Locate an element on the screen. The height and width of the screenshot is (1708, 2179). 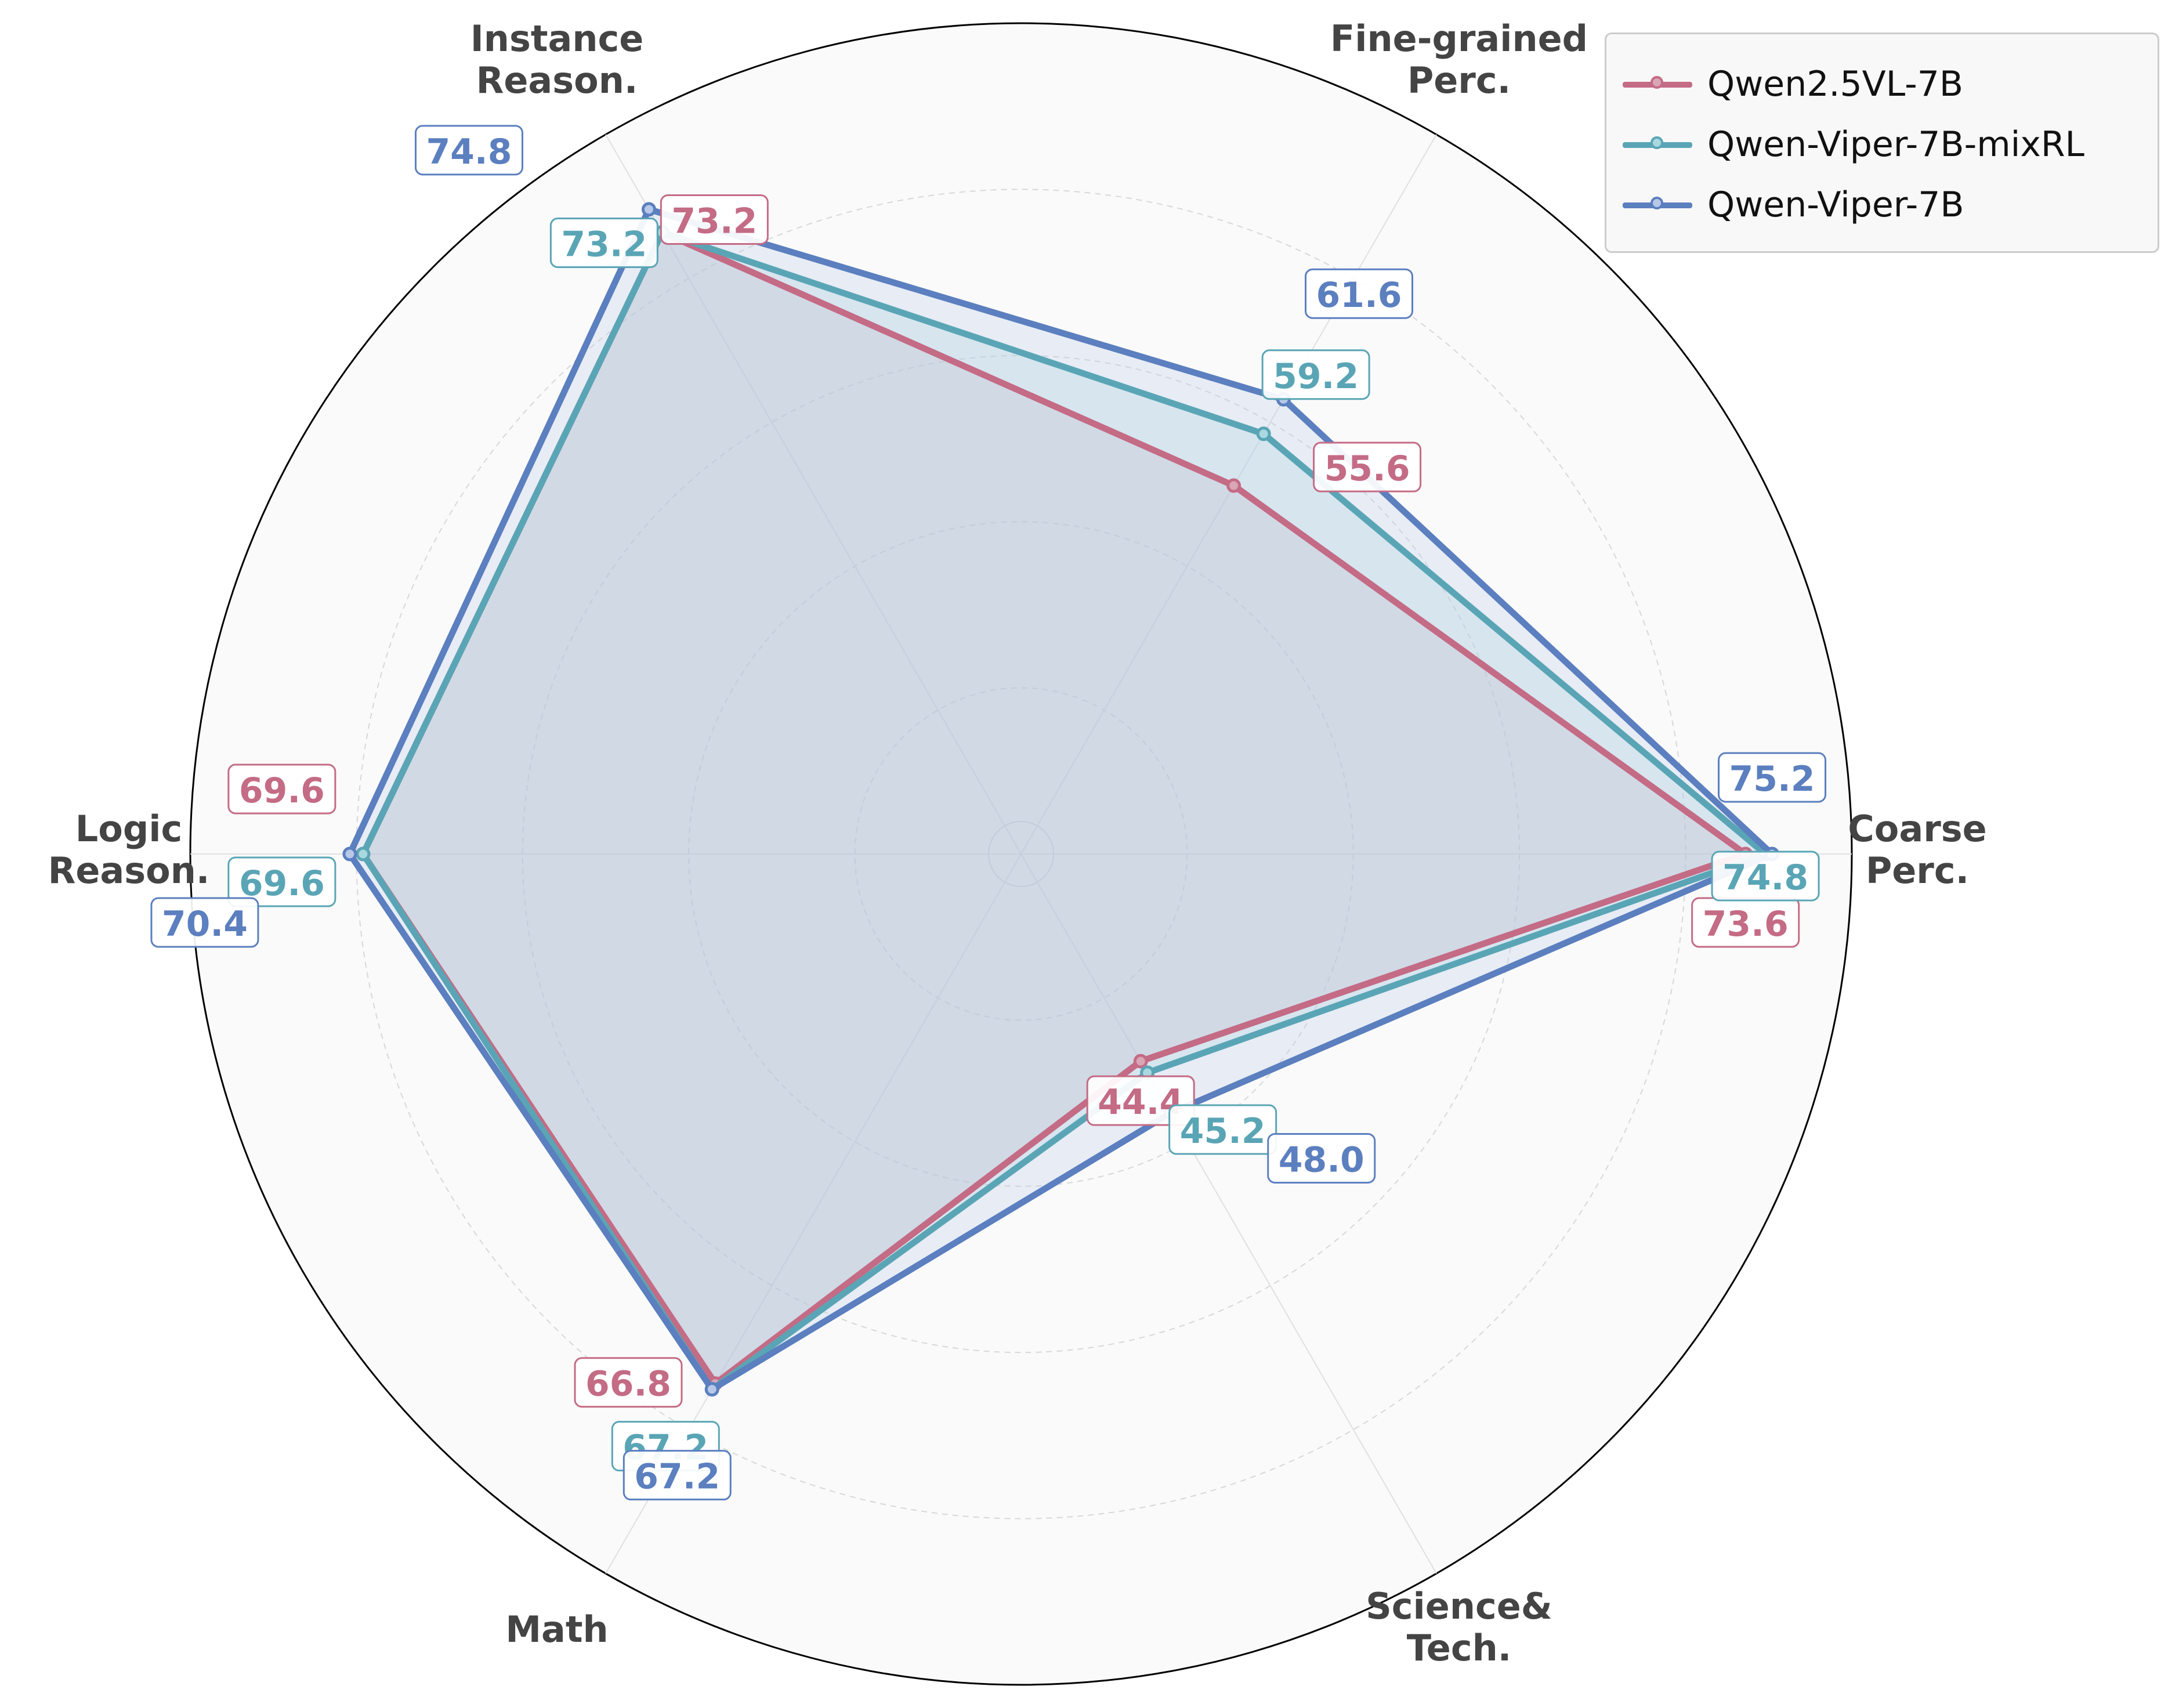
value-label-0-logic: 69.6 is located at coordinates (281, 789).